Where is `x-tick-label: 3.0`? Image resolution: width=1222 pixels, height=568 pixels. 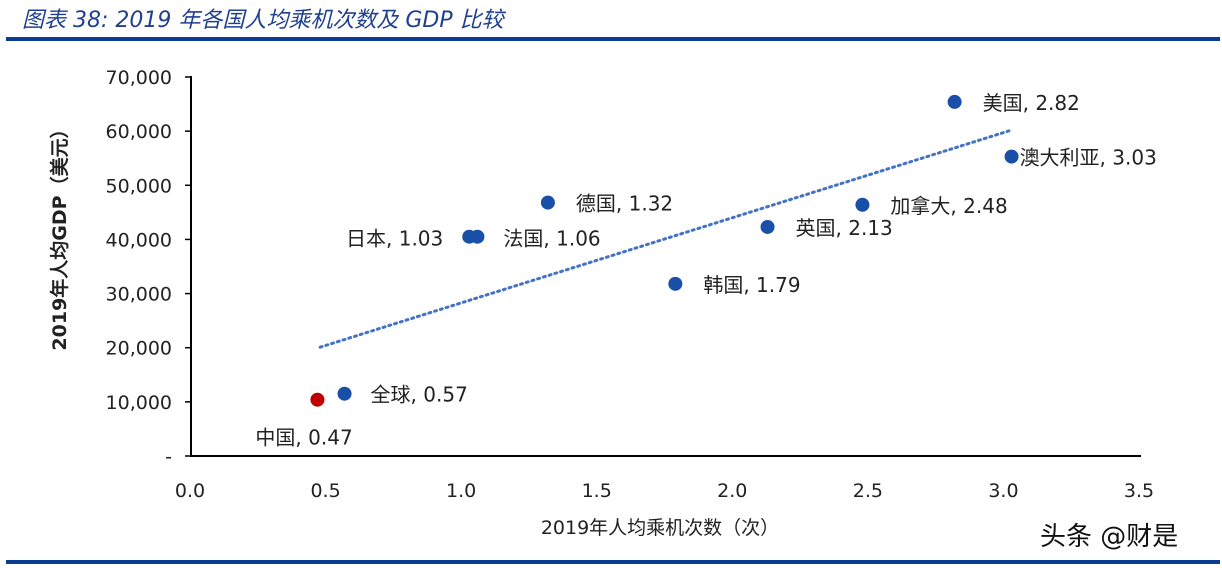 x-tick-label: 3.0 is located at coordinates (1003, 491).